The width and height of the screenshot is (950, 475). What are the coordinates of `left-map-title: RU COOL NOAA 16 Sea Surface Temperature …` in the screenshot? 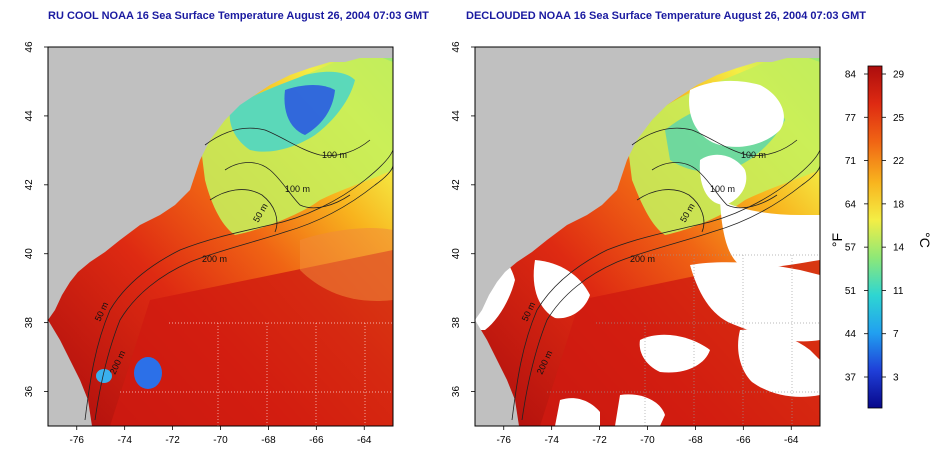 It's located at (238, 16).